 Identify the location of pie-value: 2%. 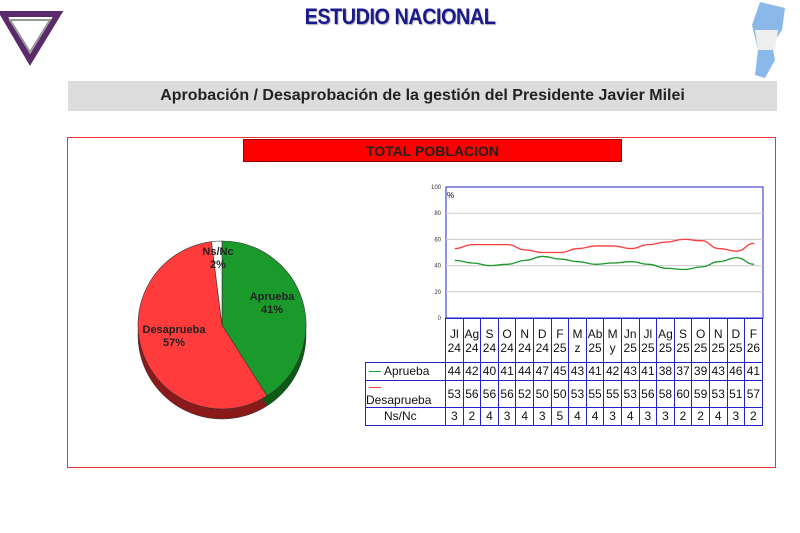
(218, 265).